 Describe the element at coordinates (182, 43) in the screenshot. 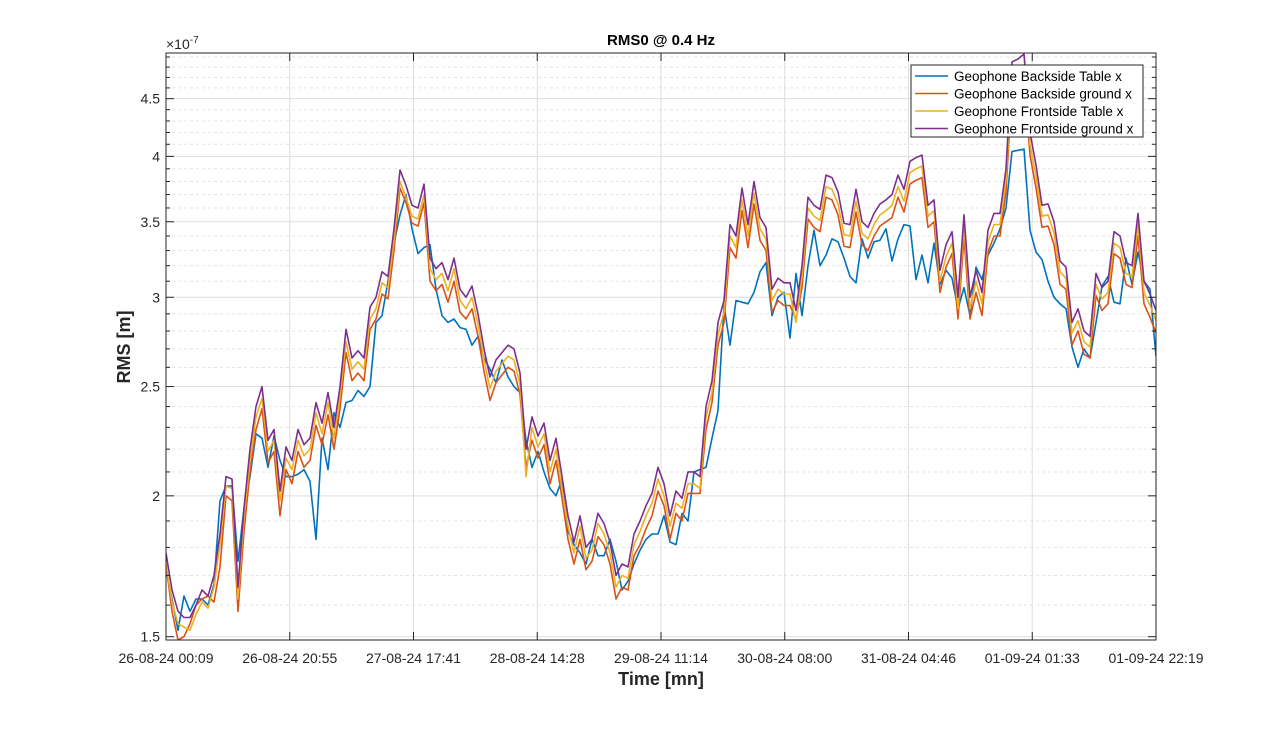

I see `y-exponent-label: ×10⁻⁷` at that location.